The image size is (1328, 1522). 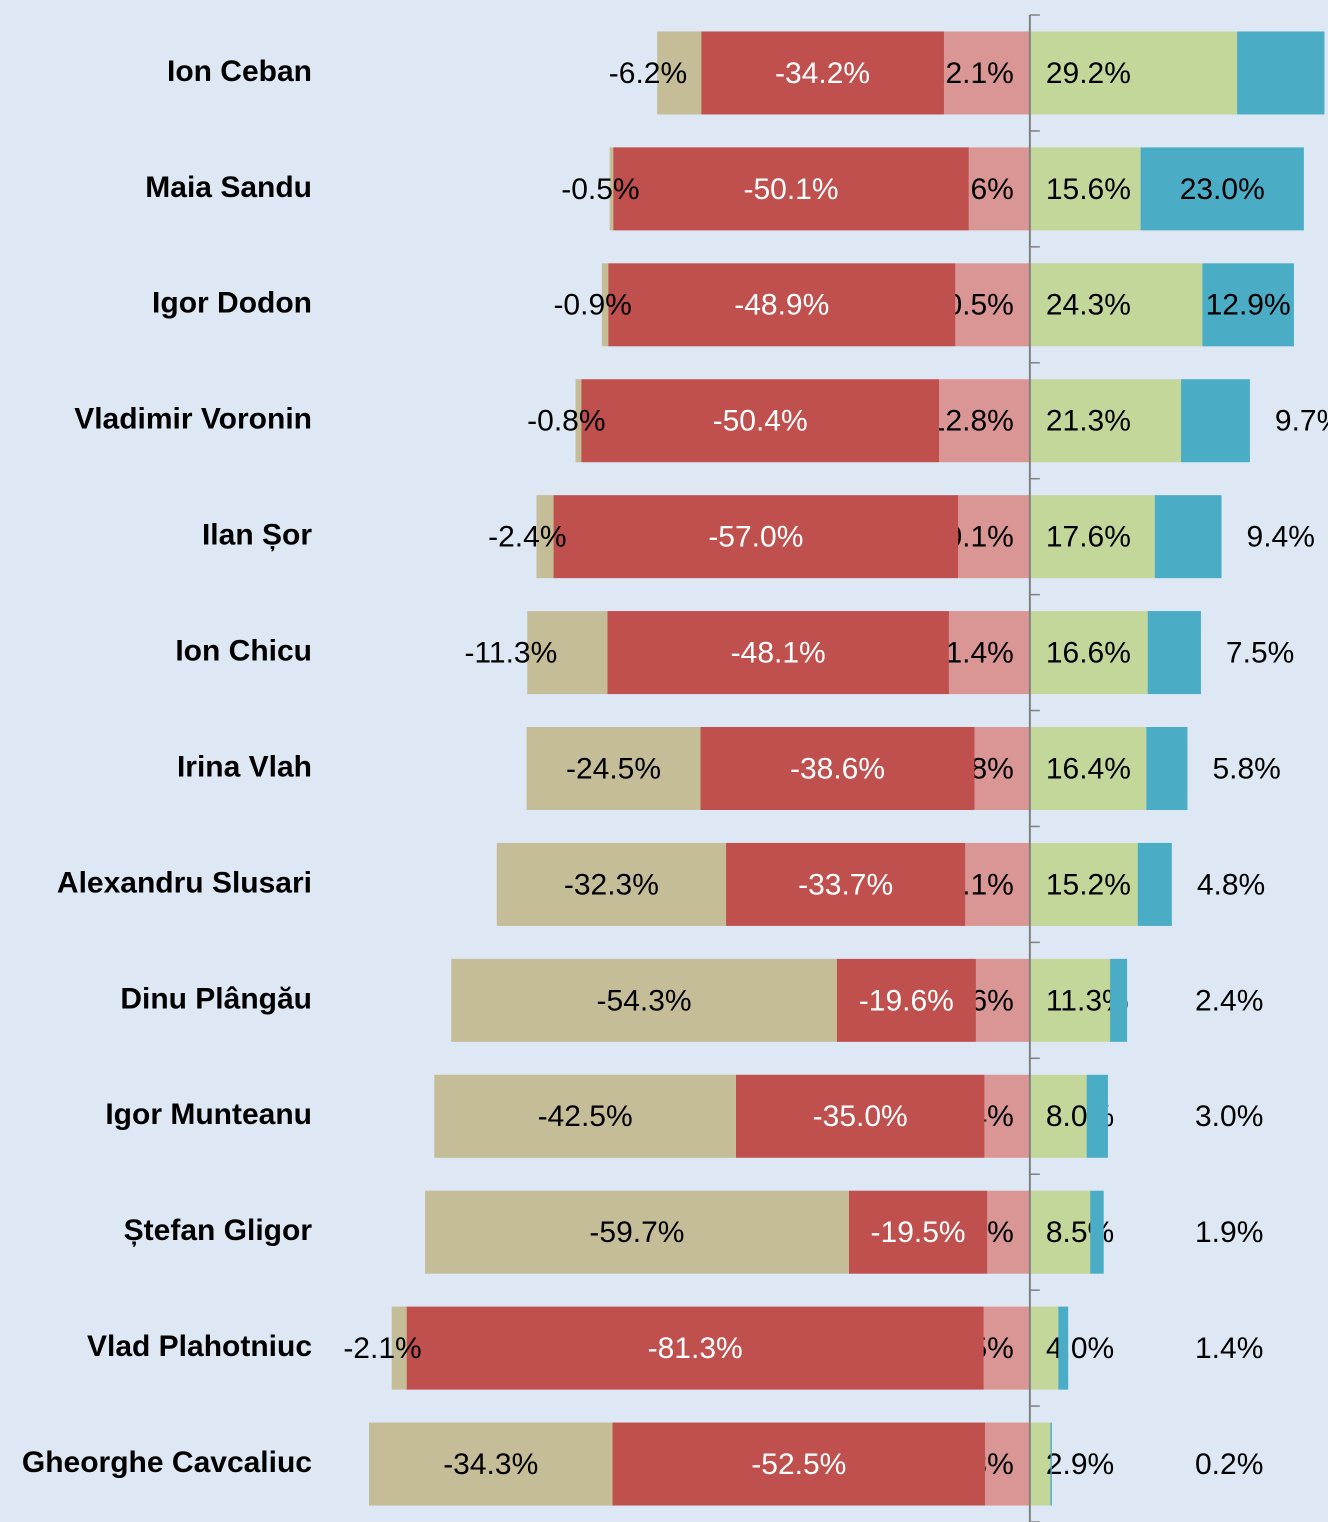 What do you see at coordinates (510, 652) in the screenshot?
I see `value-label: -11.3%` at bounding box center [510, 652].